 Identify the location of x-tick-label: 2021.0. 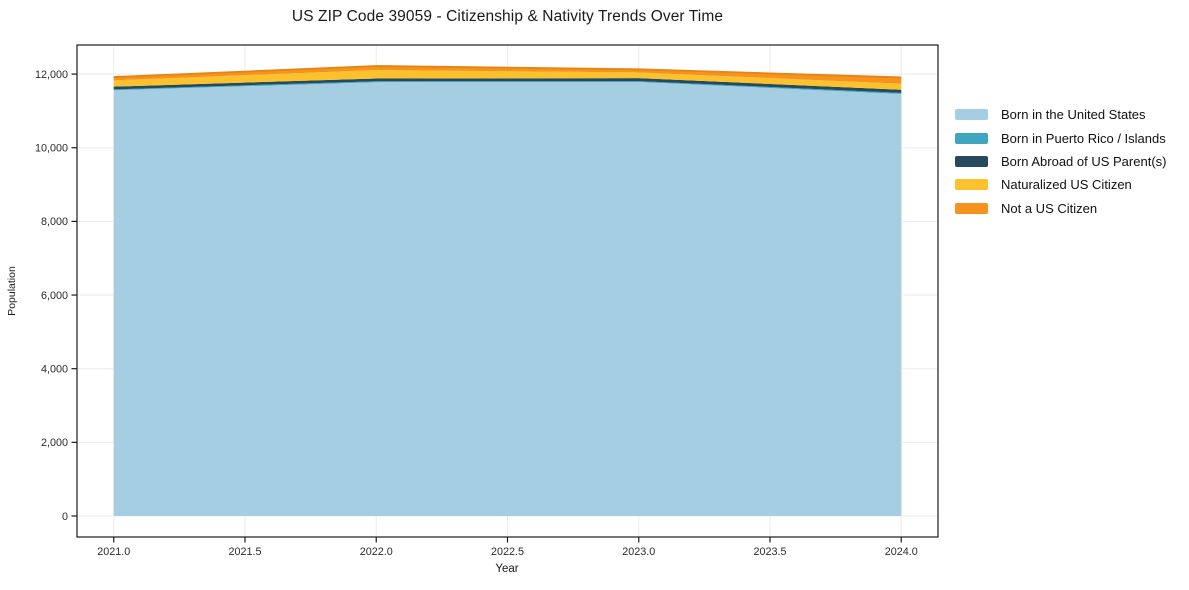
(113, 552).